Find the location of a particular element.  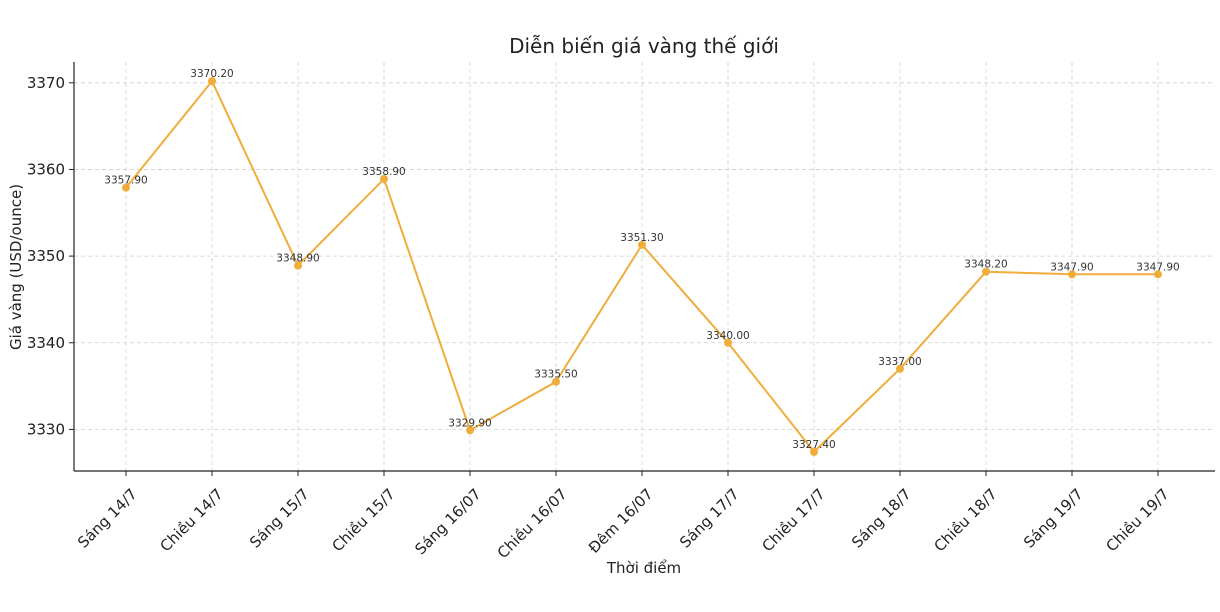

data-label: 3351.30 is located at coordinates (641, 238).